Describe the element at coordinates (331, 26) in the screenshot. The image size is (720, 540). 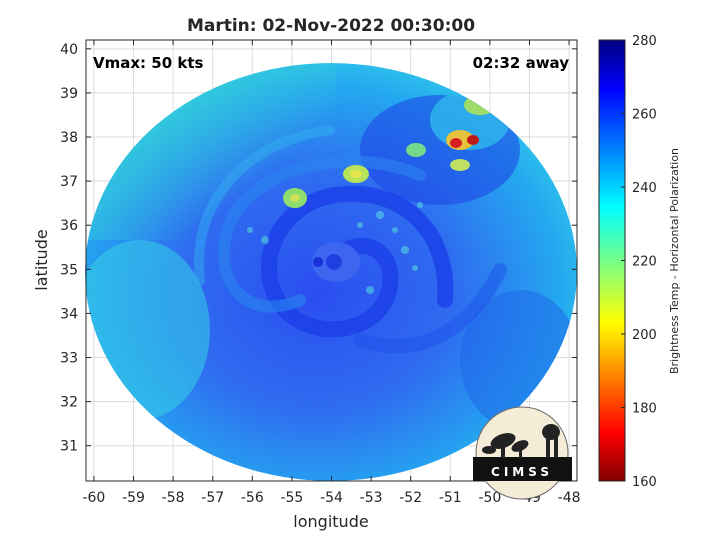
I see `chart-title: Martin: 02-Nov-2022 00:30:00` at that location.